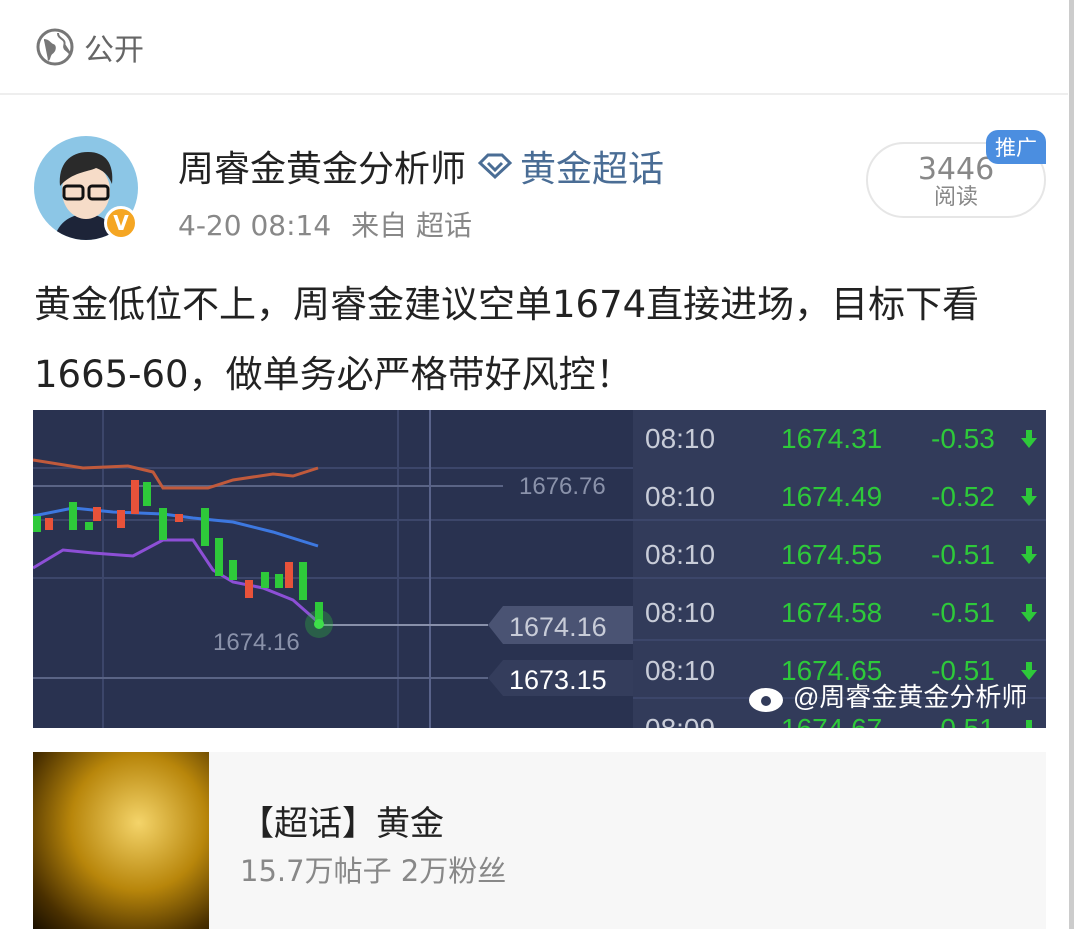  I want to click on weibo-logo-icon, so click(766, 700).